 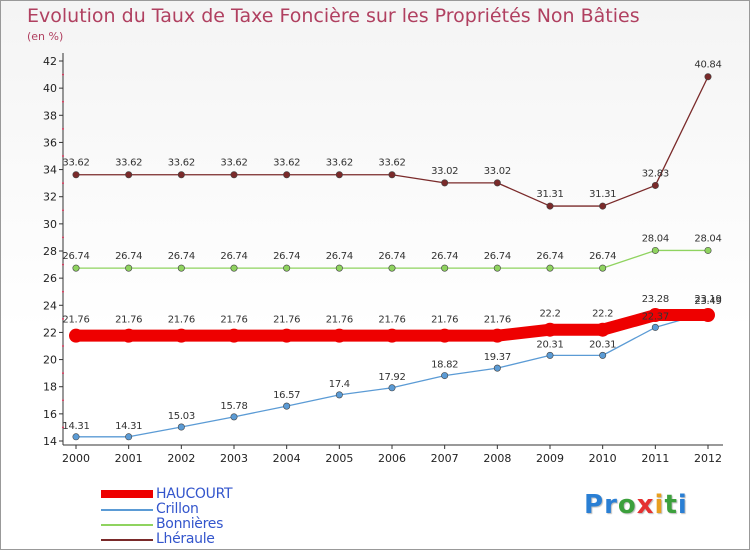 What do you see at coordinates (391, 377) in the screenshot?
I see `data-label-crillon: 17.92` at bounding box center [391, 377].